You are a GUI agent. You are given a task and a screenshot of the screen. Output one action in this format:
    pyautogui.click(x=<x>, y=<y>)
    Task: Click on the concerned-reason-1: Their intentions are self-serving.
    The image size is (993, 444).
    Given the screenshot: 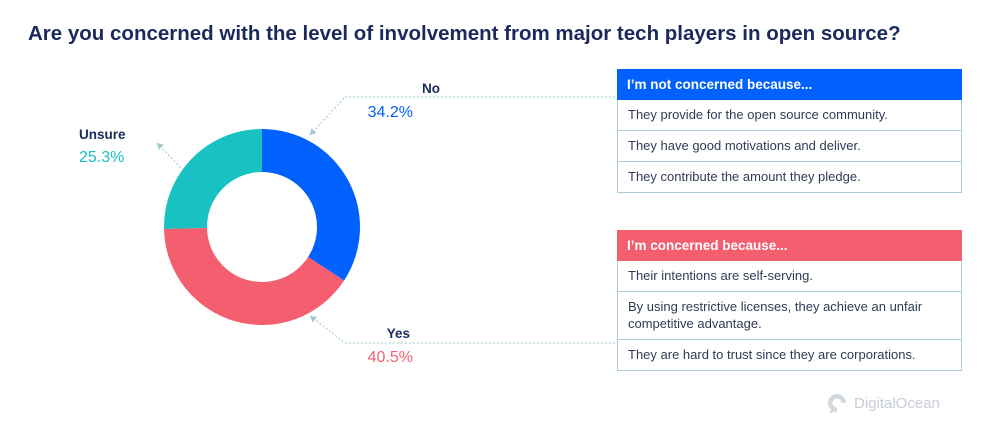 What is the action you would take?
    pyautogui.click(x=720, y=275)
    